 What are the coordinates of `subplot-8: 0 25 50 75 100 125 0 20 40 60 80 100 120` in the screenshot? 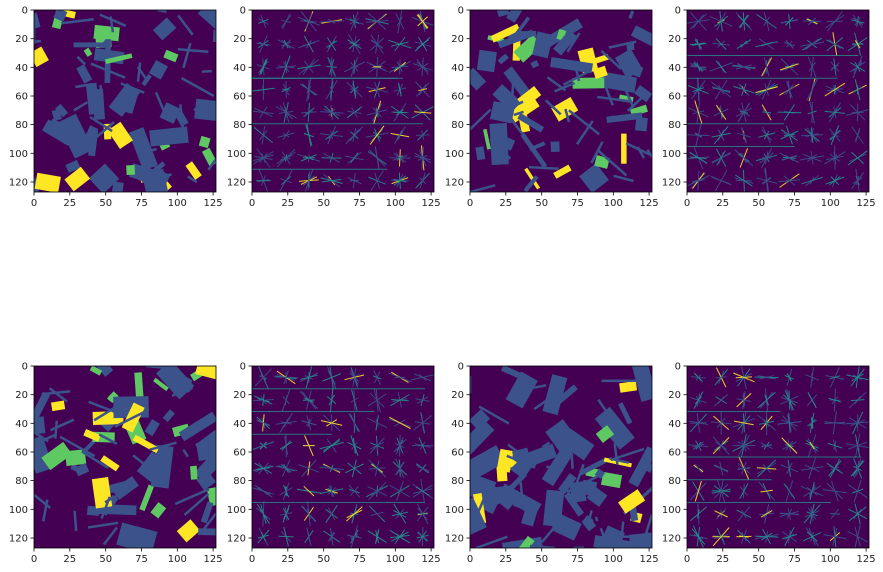 It's located at (769, 464).